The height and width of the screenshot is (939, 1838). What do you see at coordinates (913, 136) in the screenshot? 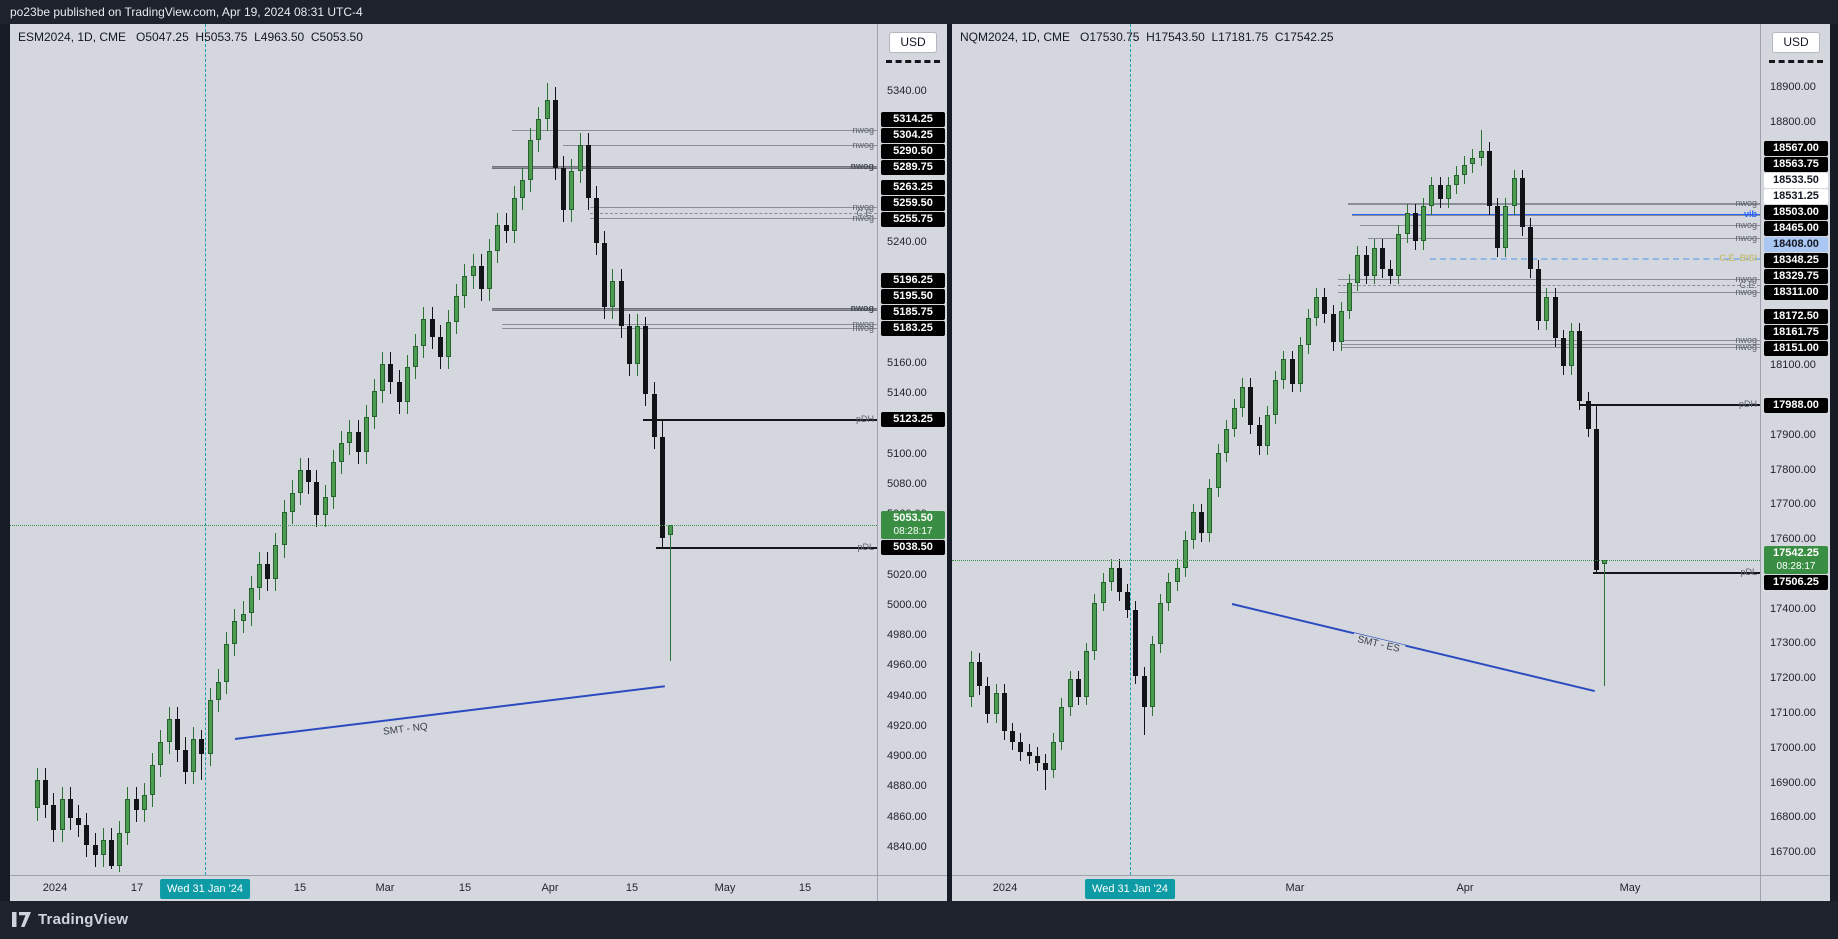
I see `price-level-scale-label: 5304.25` at bounding box center [913, 136].